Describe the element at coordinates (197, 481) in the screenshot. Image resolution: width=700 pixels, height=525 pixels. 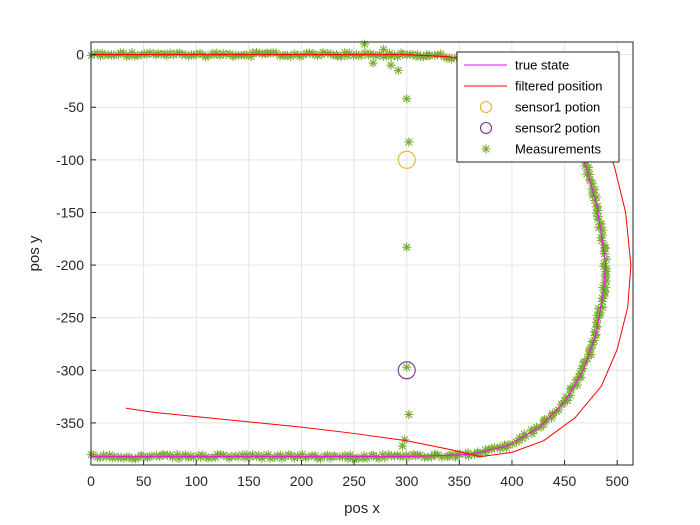
I see `x-tick-label: 100` at that location.